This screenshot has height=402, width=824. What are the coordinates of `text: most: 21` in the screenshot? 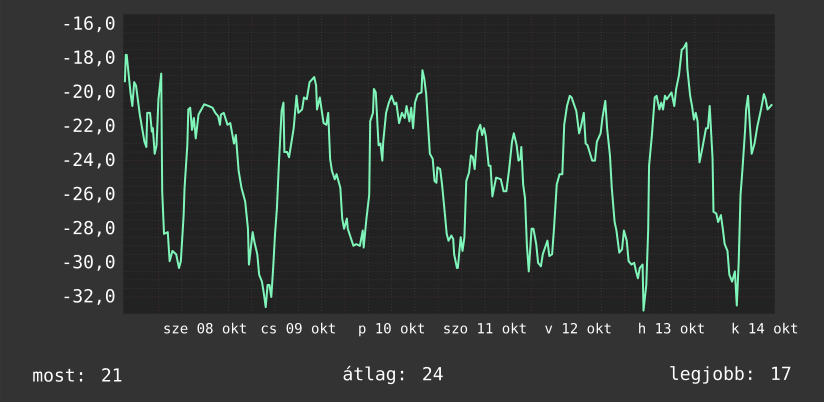 It's located at (77, 375).